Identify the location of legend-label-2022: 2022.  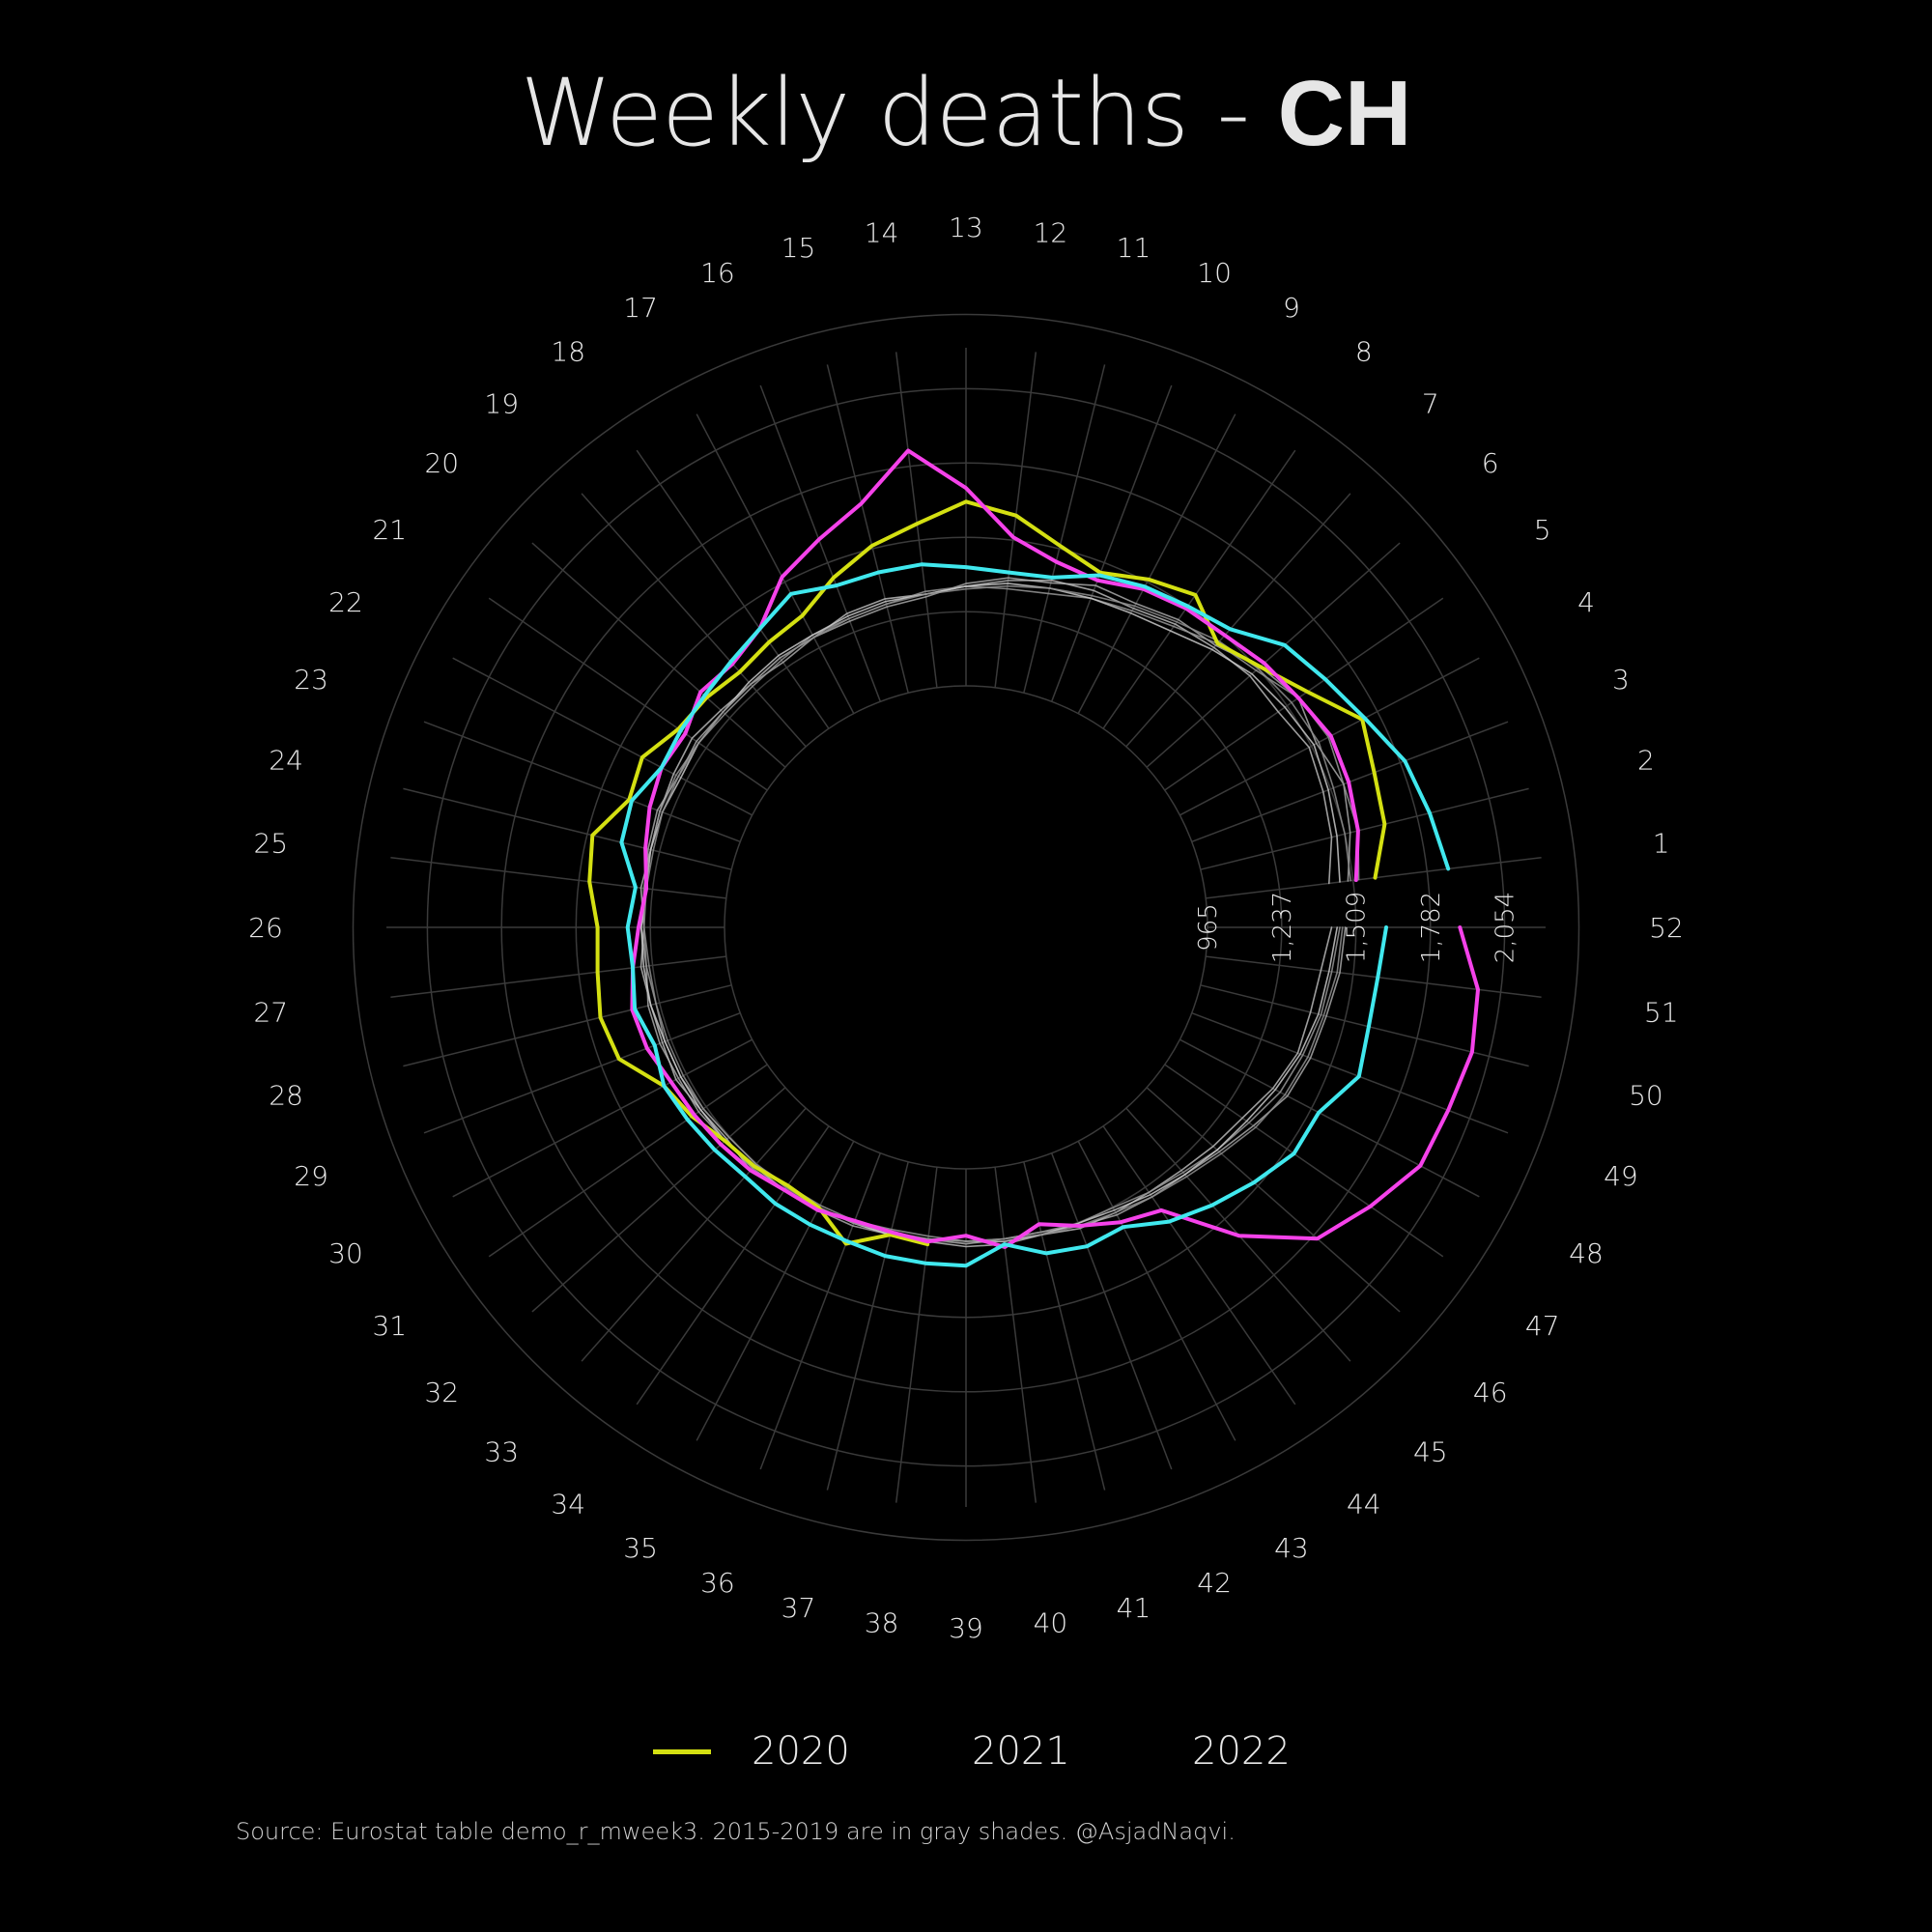
(1241, 1751).